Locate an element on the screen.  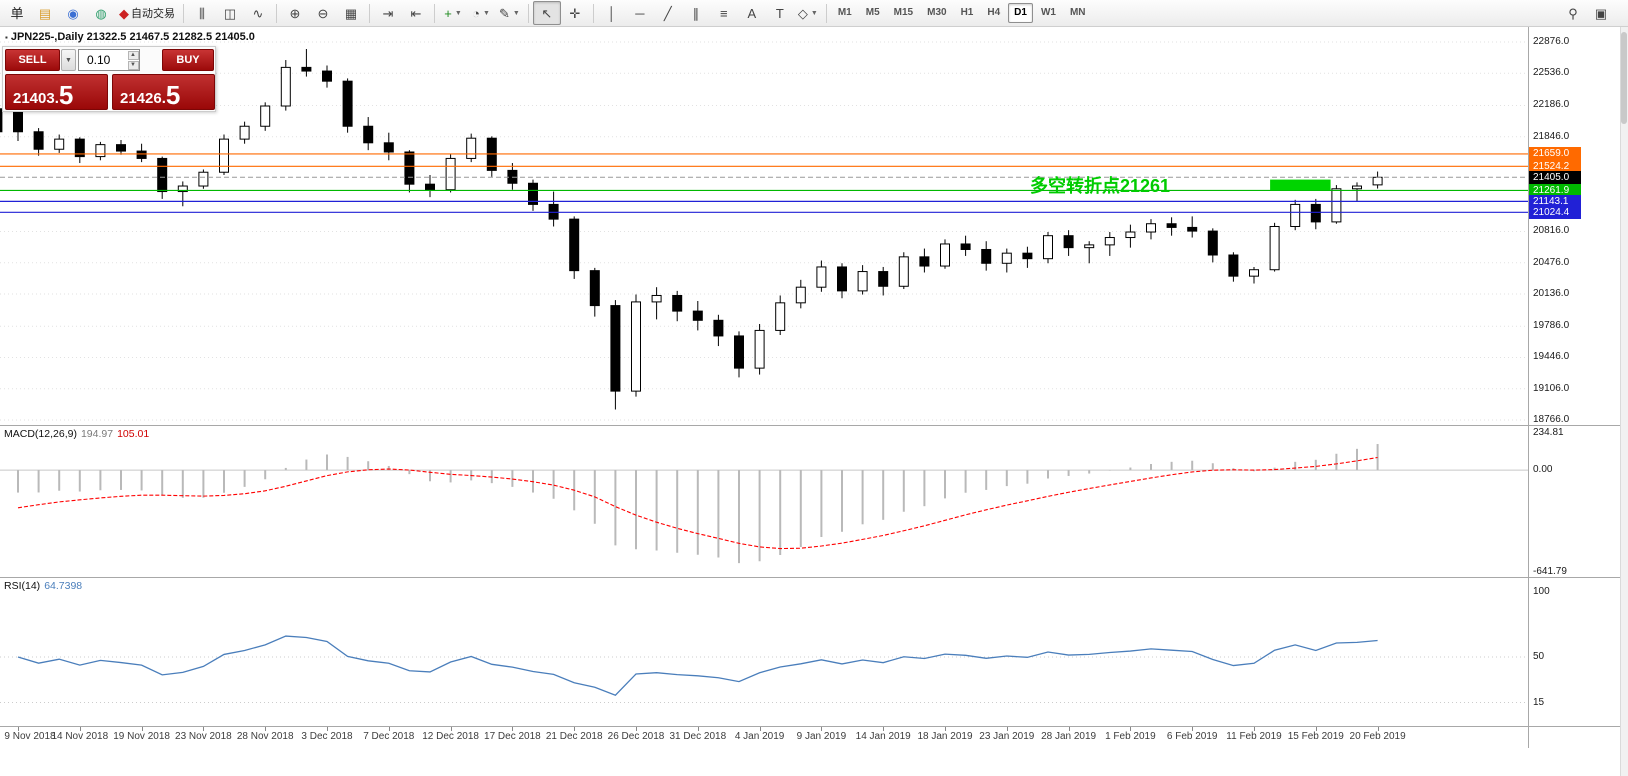
candlestick-chart-icon: ◫ is located at coordinates (230, 13).